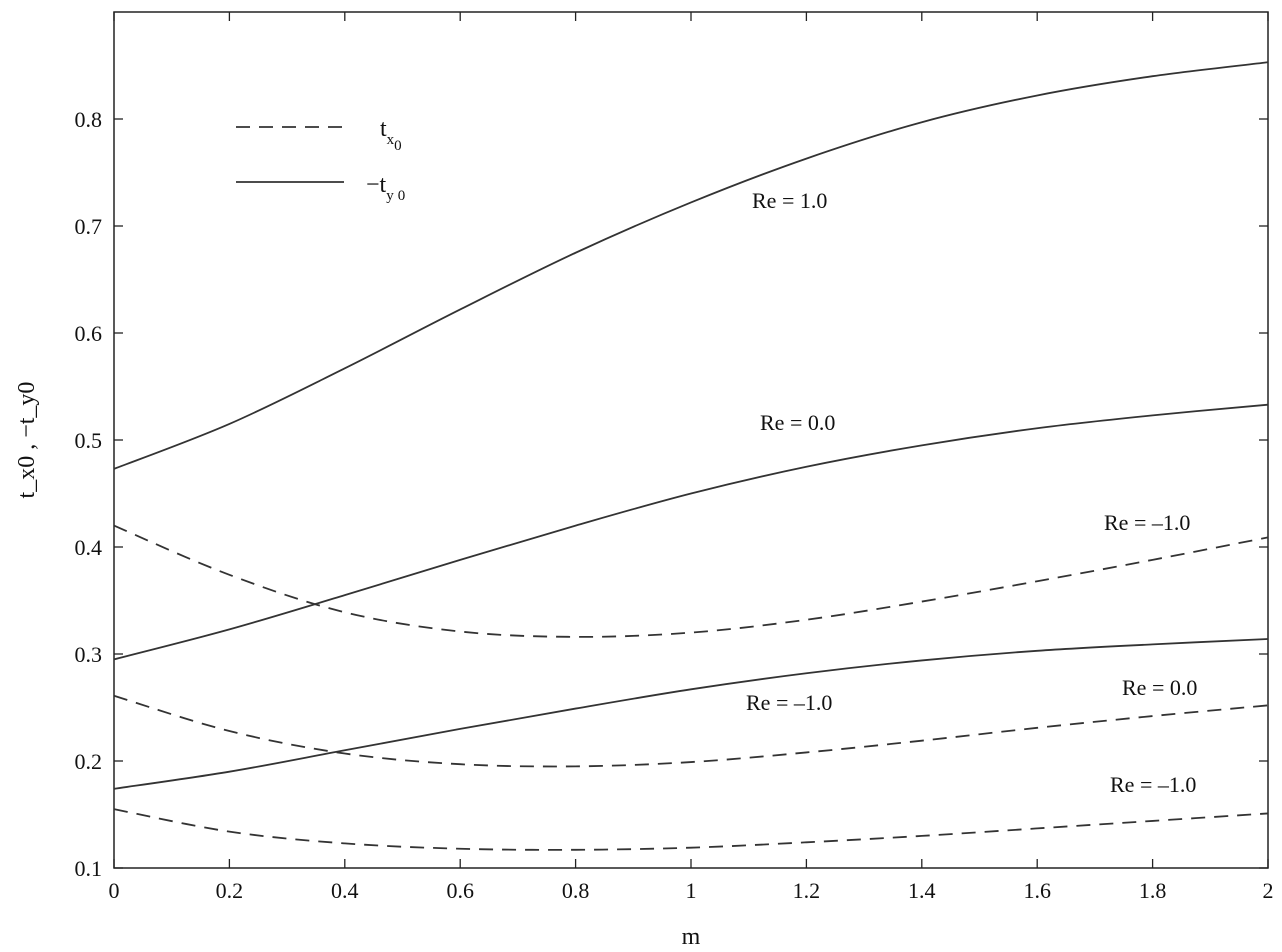  Describe the element at coordinates (114, 890) in the screenshot. I see `x-tick-label: 0` at that location.